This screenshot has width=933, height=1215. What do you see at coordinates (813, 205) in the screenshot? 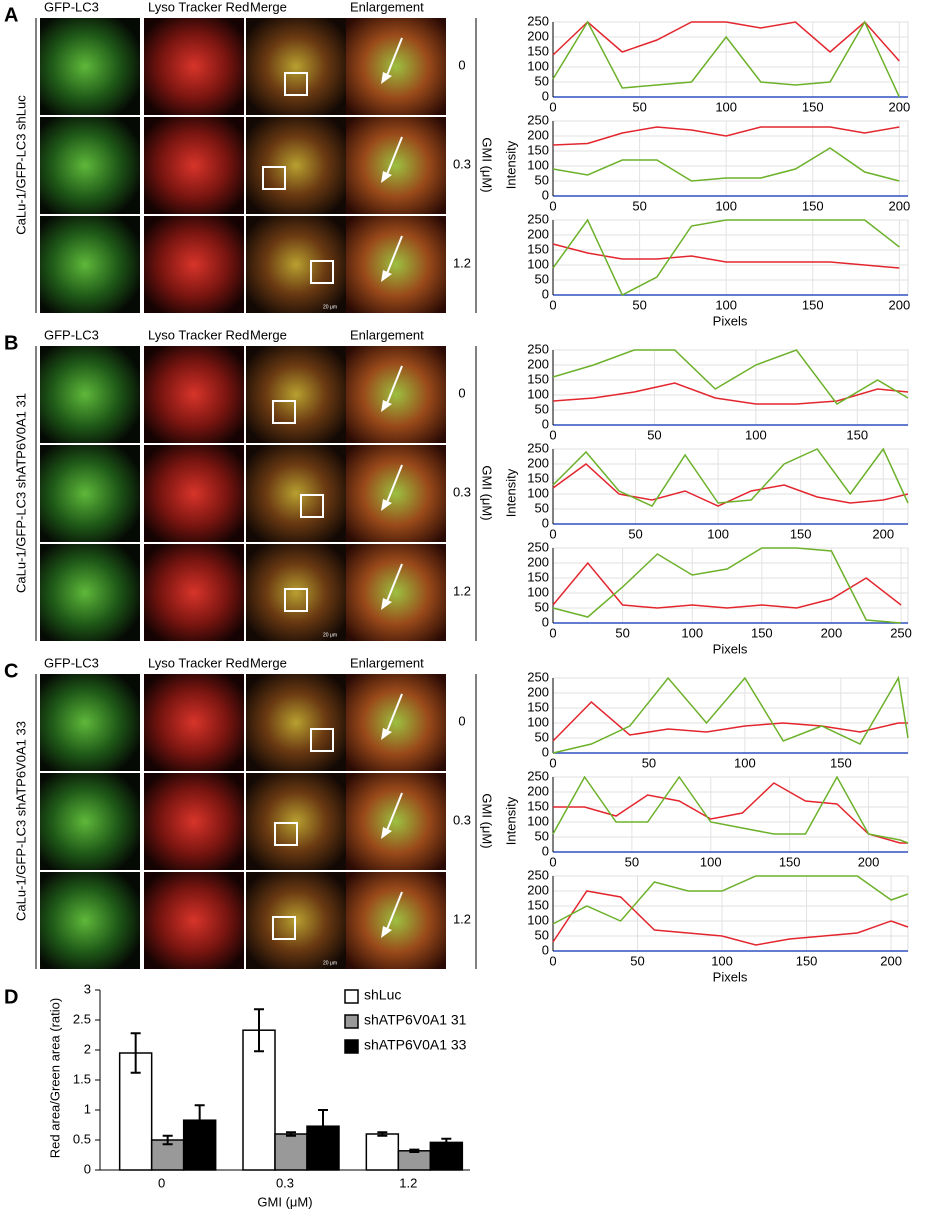
I see `x-tick-label: 150` at bounding box center [813, 205].